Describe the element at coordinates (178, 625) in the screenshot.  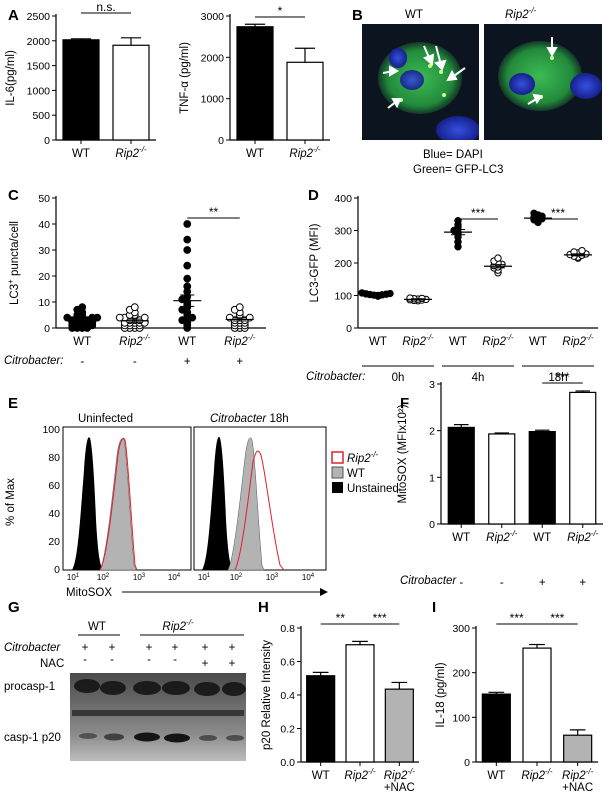
I see `blot-group-rip2: Rip2-/-` at that location.